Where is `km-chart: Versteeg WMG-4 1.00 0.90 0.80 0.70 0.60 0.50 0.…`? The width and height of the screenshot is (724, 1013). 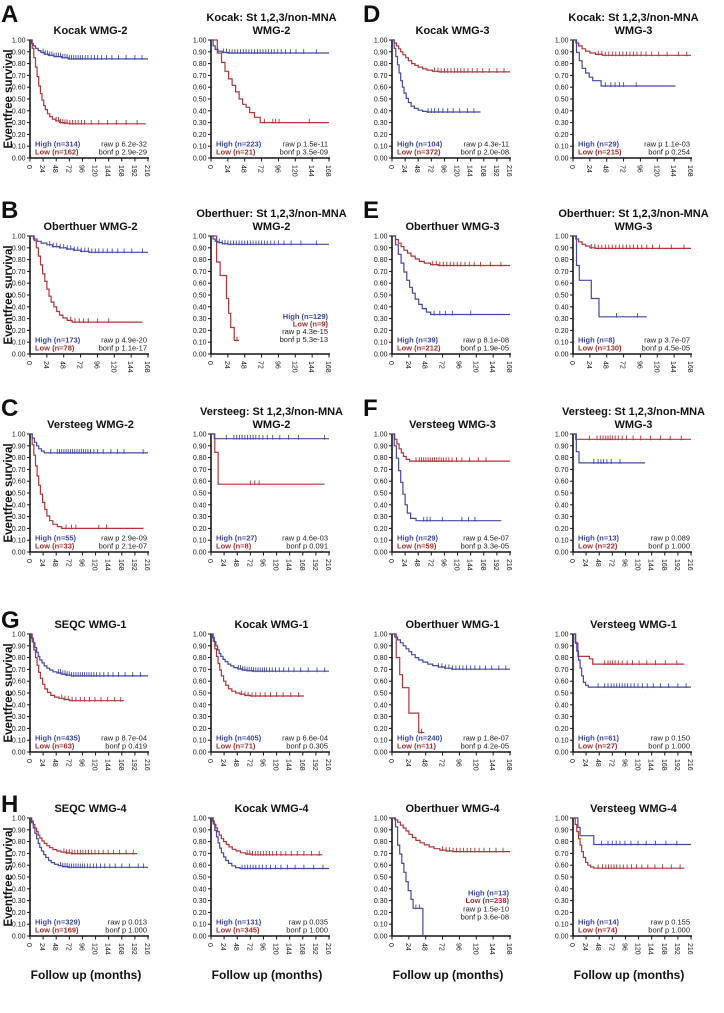 km-chart: Versteeg WMG-4 1.00 0.90 0.80 0.70 0.60 0.50 0.… is located at coordinates (633, 890).